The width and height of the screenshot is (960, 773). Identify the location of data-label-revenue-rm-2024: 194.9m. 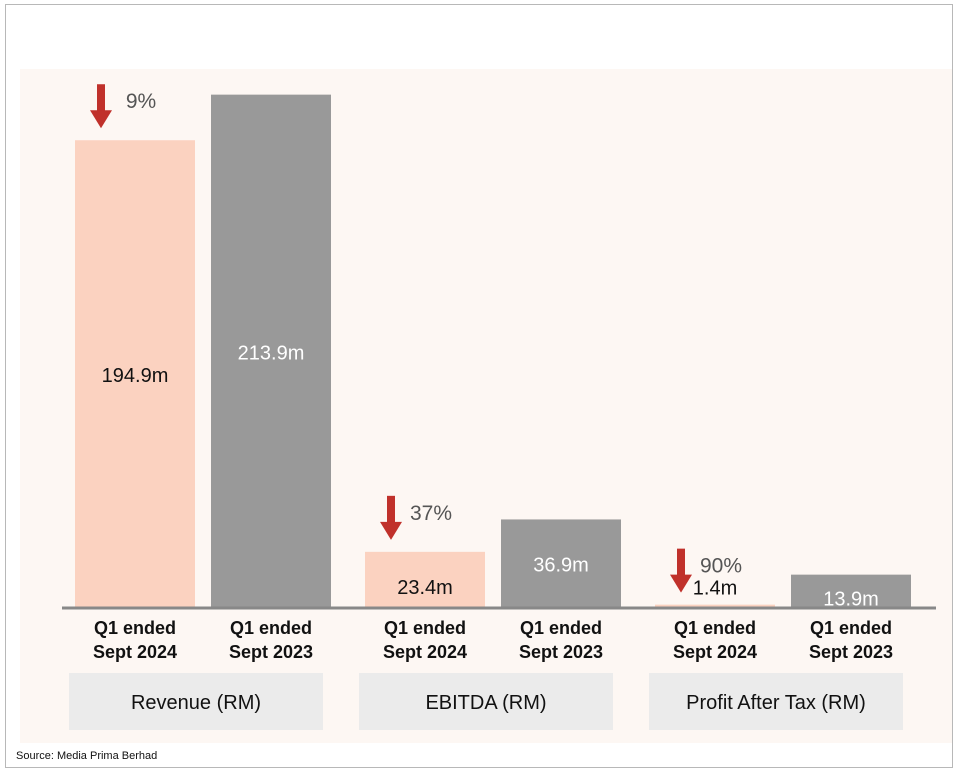
(135, 376).